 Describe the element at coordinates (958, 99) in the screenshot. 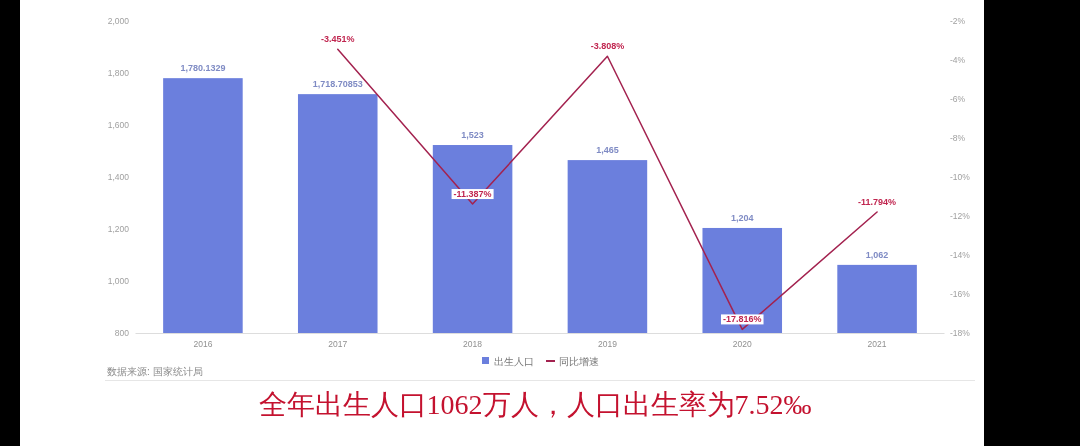

I see `y2tick: -6%` at that location.